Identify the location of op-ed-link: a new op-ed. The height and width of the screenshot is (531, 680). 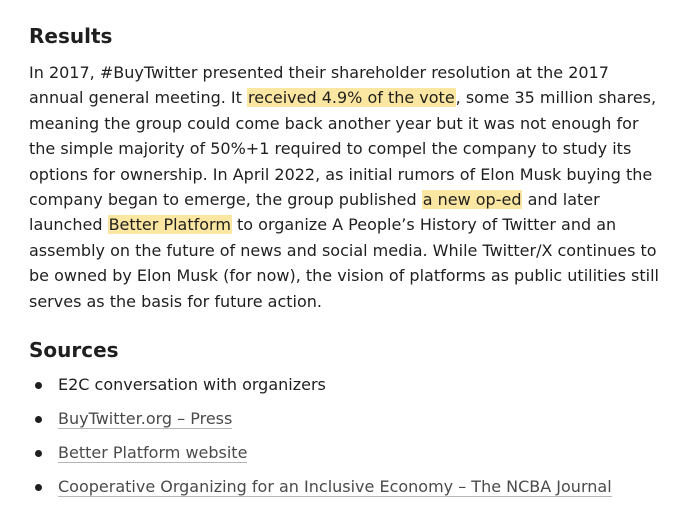
(472, 200).